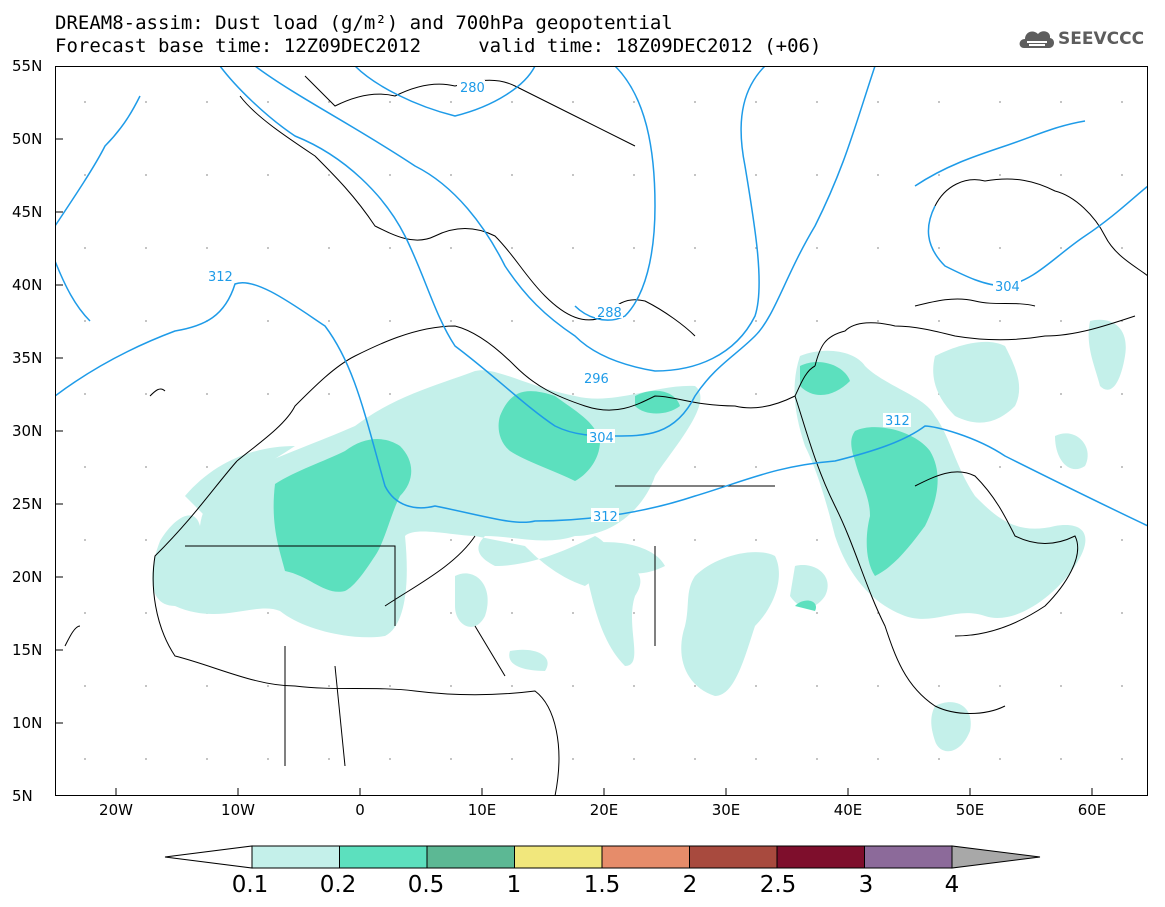 The width and height of the screenshot is (1165, 907). I want to click on lon-label: 40E, so click(848, 810).